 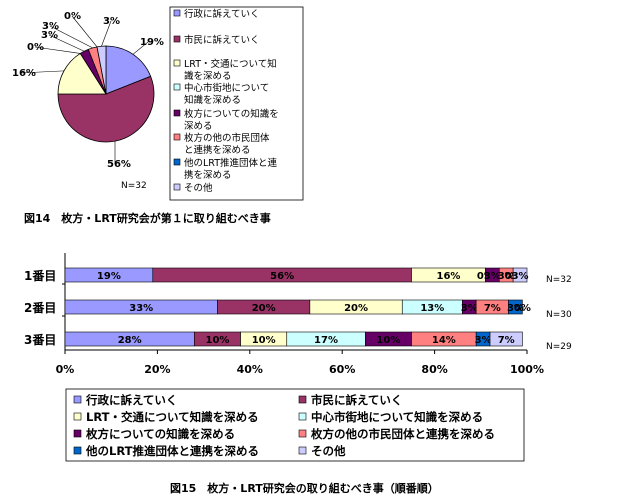 I want to click on x-tick-label: 0%, so click(x=65, y=369).